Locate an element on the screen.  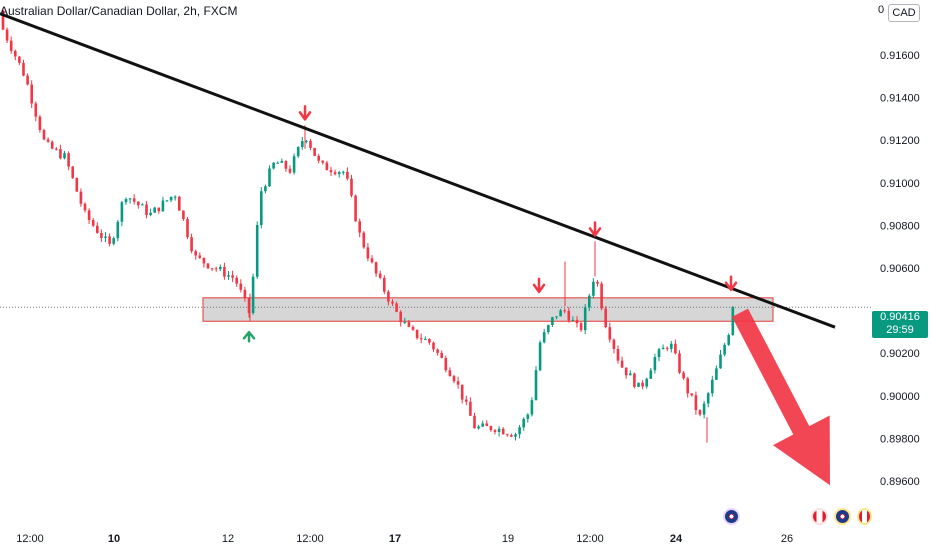
x-tick-label: 10 is located at coordinates (114, 539).